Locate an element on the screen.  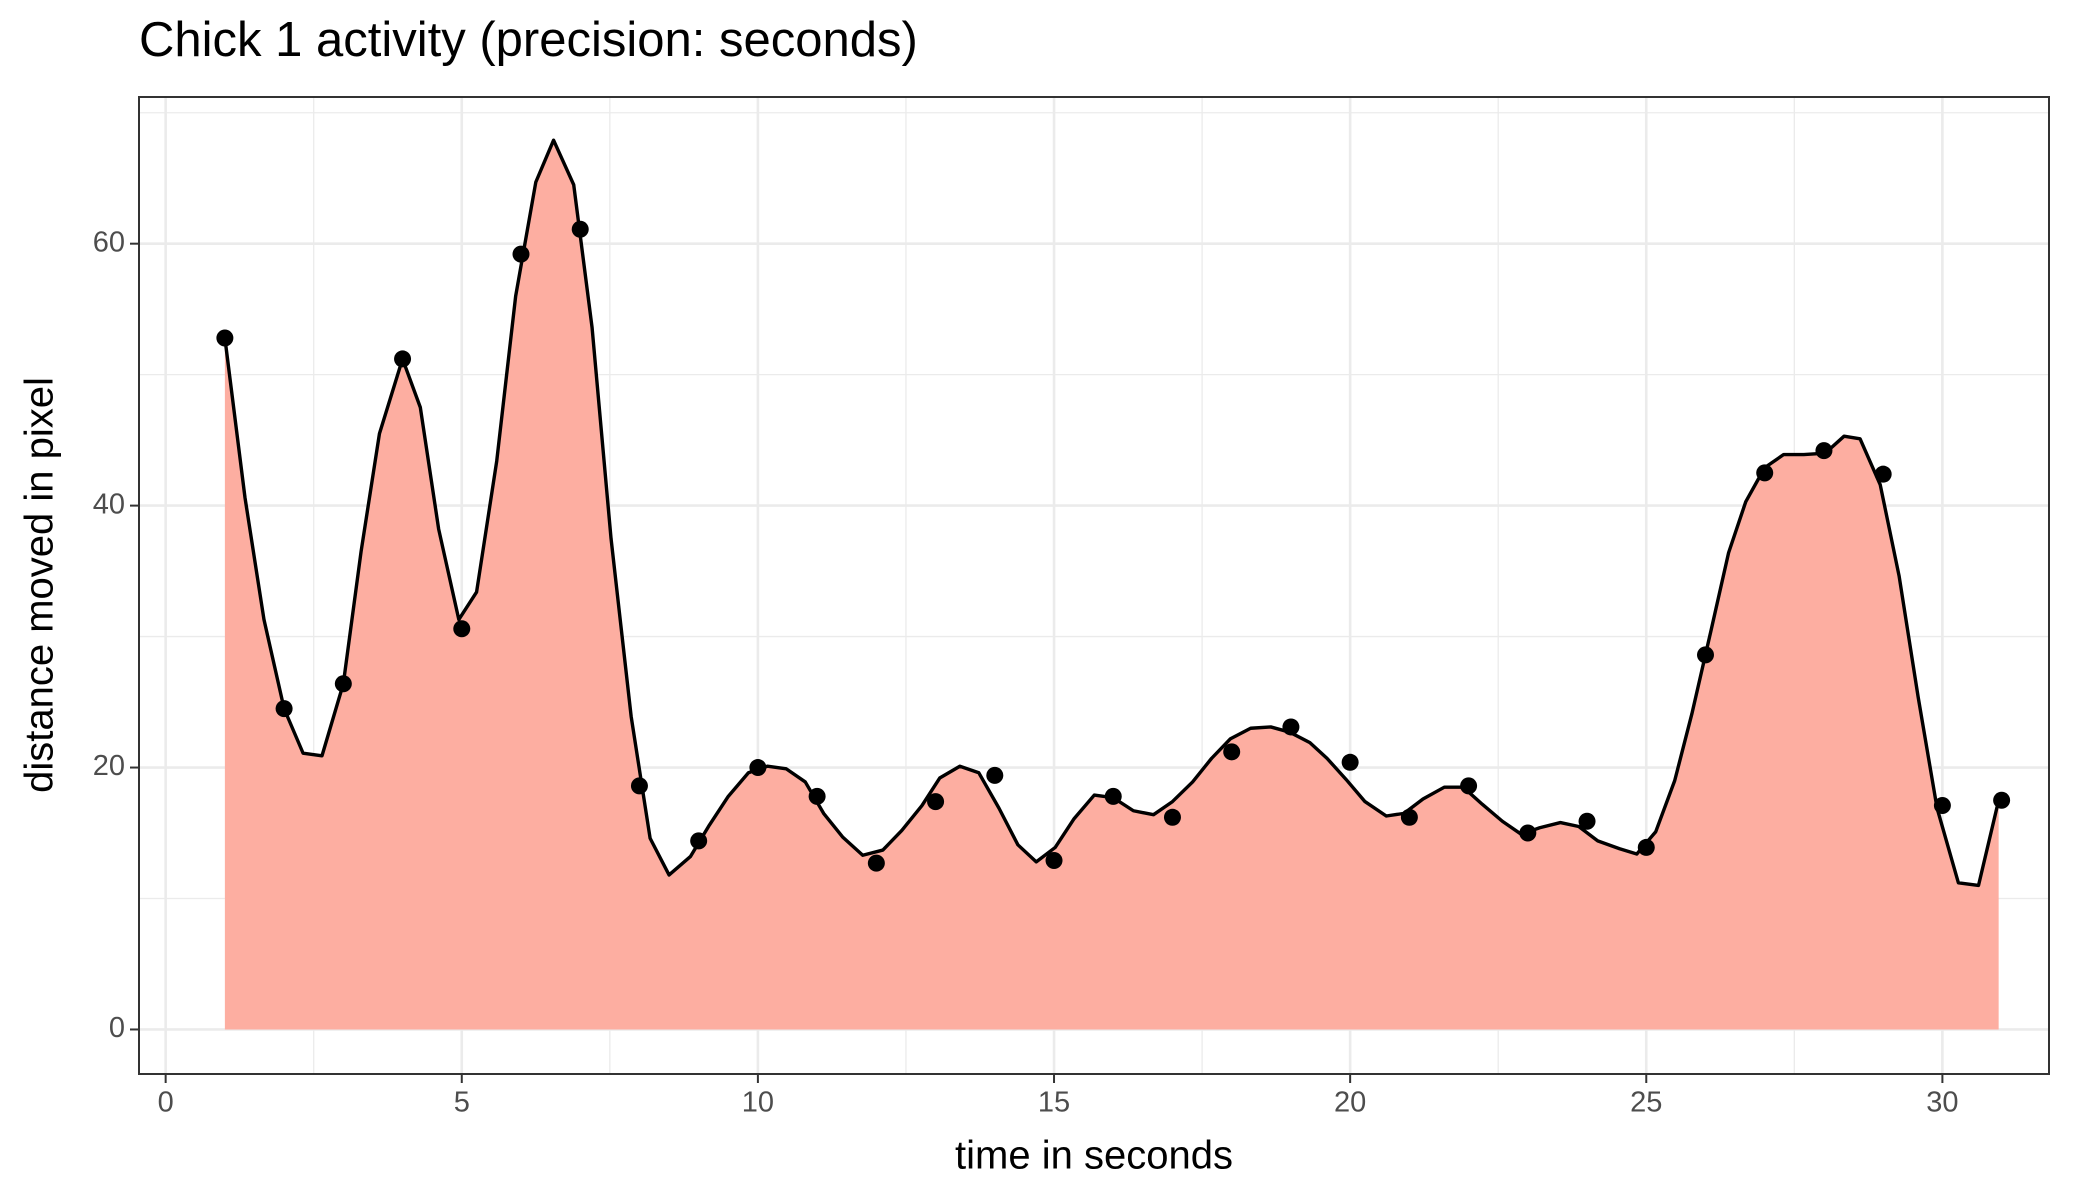
x-tick-label: 15 is located at coordinates (1054, 1103).